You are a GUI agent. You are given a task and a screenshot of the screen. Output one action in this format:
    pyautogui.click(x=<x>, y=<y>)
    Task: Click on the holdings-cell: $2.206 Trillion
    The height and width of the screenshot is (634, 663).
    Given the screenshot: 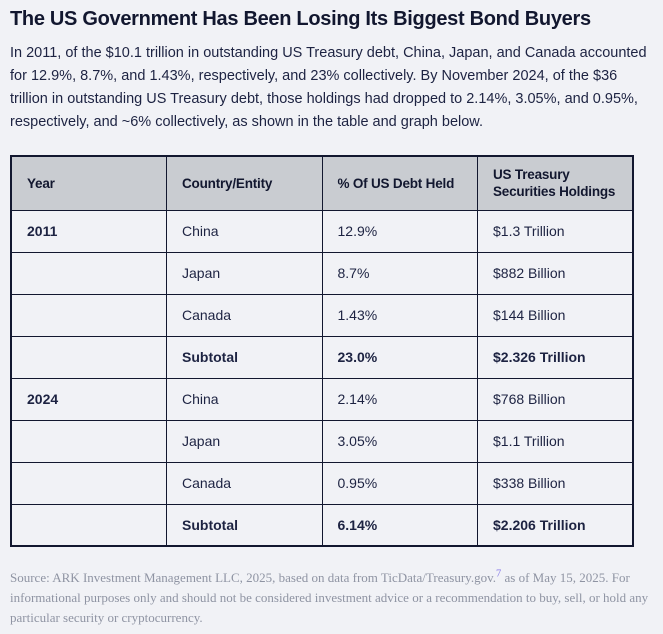 What is the action you would take?
    pyautogui.click(x=555, y=525)
    